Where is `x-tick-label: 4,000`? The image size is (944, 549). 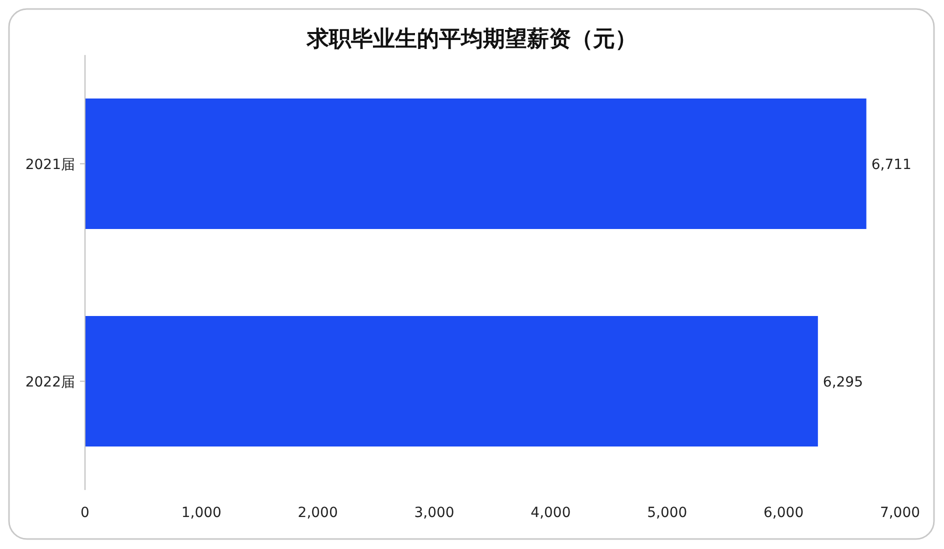 x-tick-label: 4,000 is located at coordinates (550, 513).